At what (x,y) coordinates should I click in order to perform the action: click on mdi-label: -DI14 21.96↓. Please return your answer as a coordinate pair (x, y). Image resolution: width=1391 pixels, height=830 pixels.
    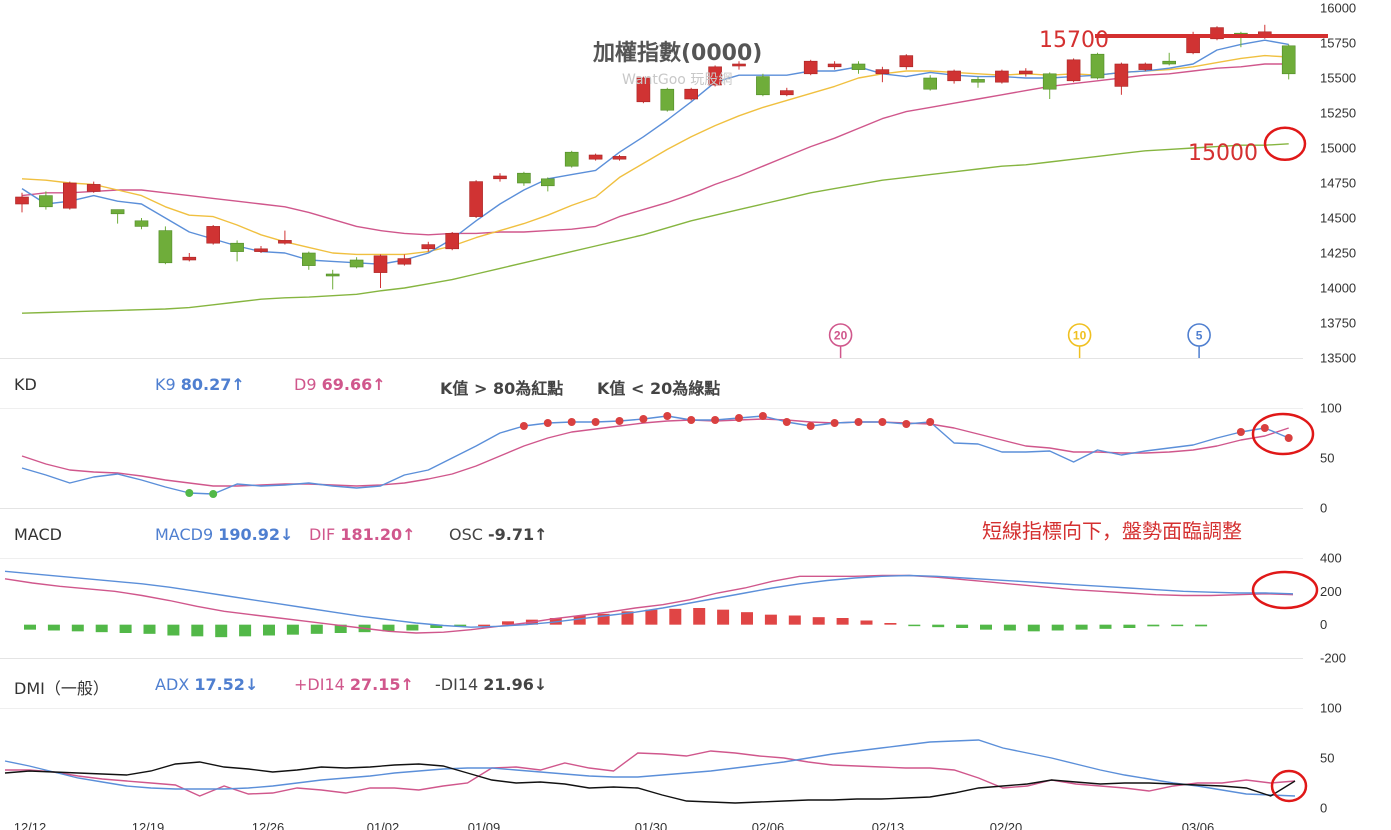
    Looking at the image, I should click on (491, 684).